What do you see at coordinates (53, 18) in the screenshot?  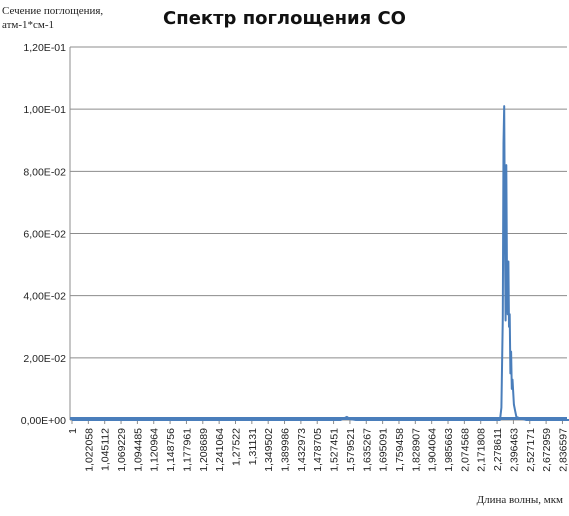 I see `y-axis-label: Сечение поглощения, атм-1*см-1` at bounding box center [53, 18].